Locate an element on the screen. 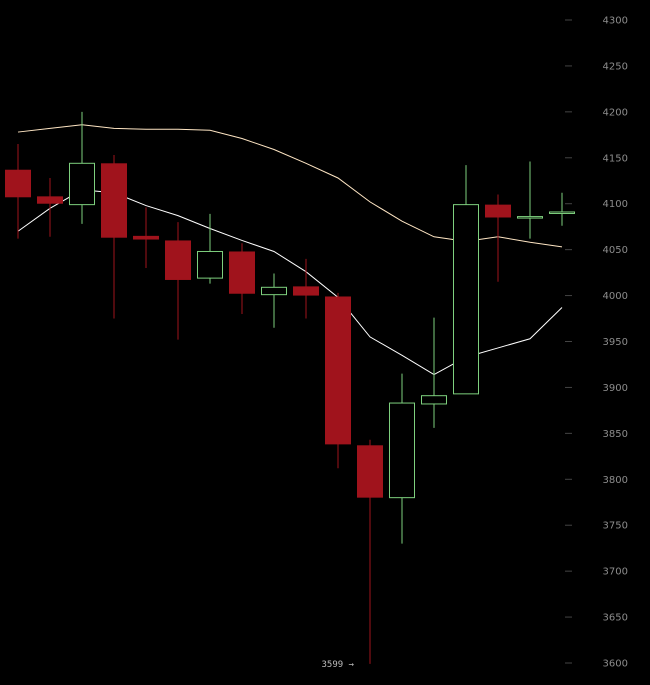  y-tick-label: 3950 is located at coordinates (615, 342).